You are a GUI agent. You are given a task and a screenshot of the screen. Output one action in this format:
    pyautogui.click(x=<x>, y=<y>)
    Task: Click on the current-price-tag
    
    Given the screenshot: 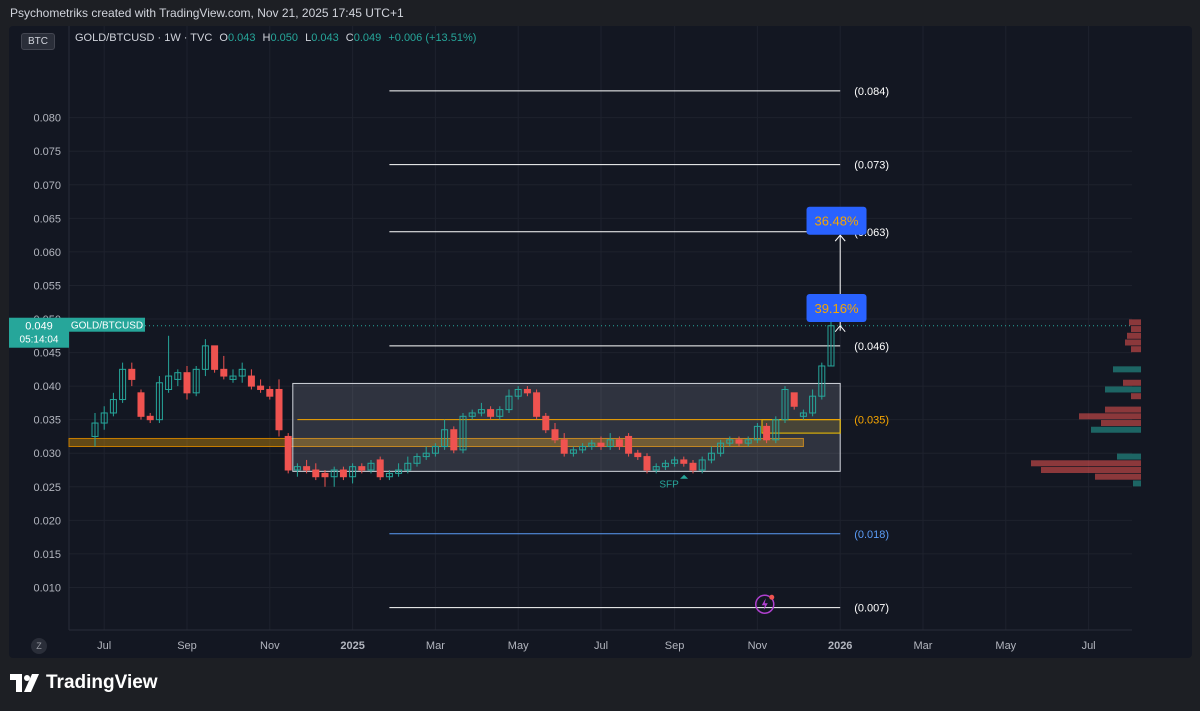 What is the action you would take?
    pyautogui.click(x=39, y=332)
    